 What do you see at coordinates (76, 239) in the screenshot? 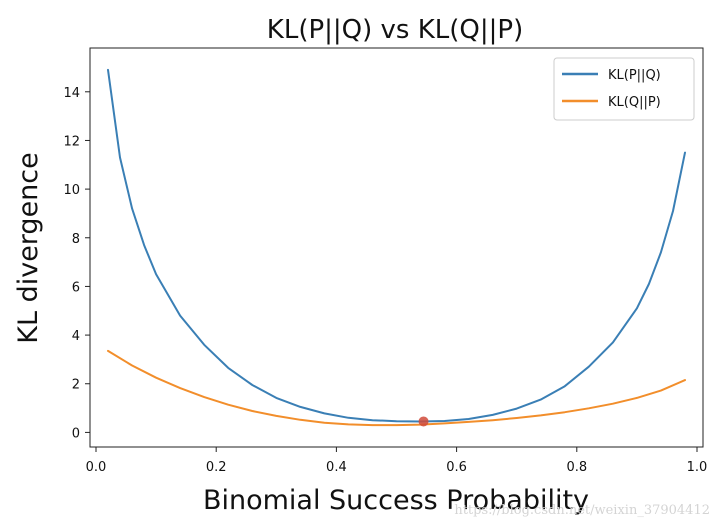
I see `y-tick-label: 8` at bounding box center [76, 239].